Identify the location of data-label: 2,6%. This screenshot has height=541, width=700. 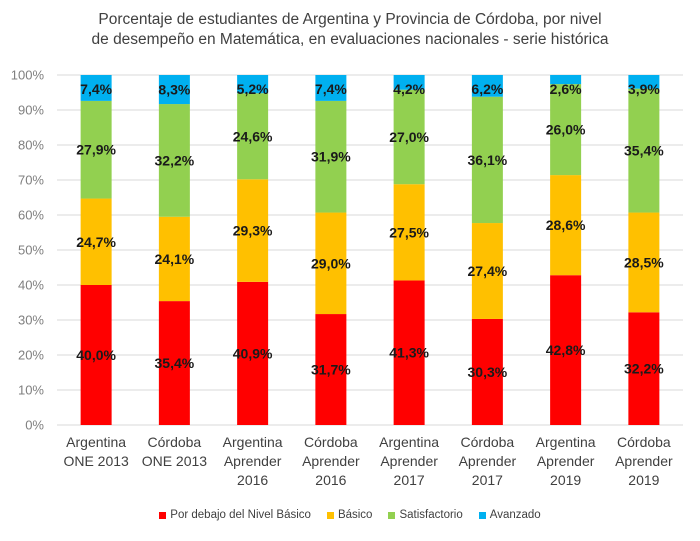
(566, 89).